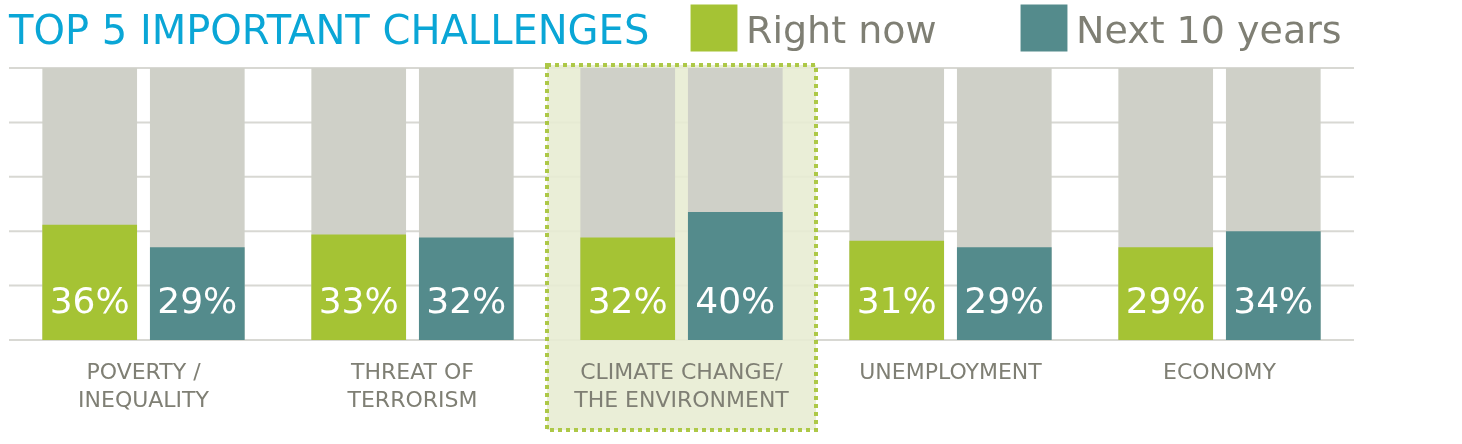 This screenshot has width=1462, height=444. What do you see at coordinates (329, 30) in the screenshot?
I see `chart-title: TOP 5 IMPORTANT CHALLENGES` at bounding box center [329, 30].